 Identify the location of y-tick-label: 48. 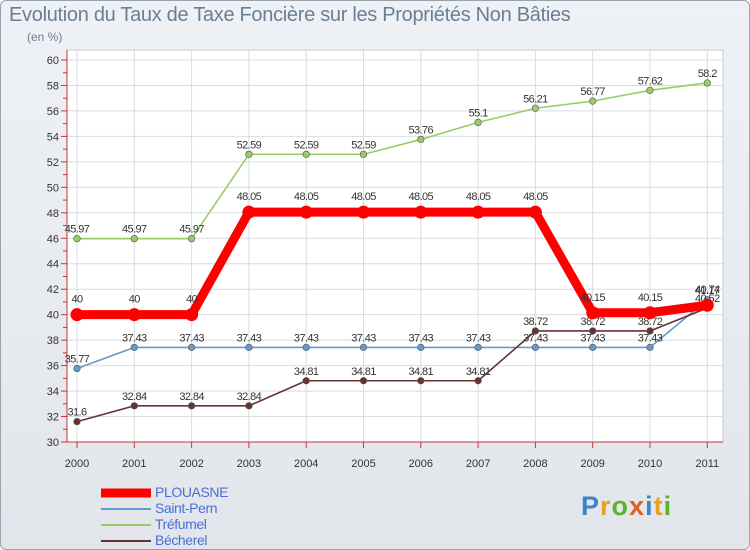
(53, 214).